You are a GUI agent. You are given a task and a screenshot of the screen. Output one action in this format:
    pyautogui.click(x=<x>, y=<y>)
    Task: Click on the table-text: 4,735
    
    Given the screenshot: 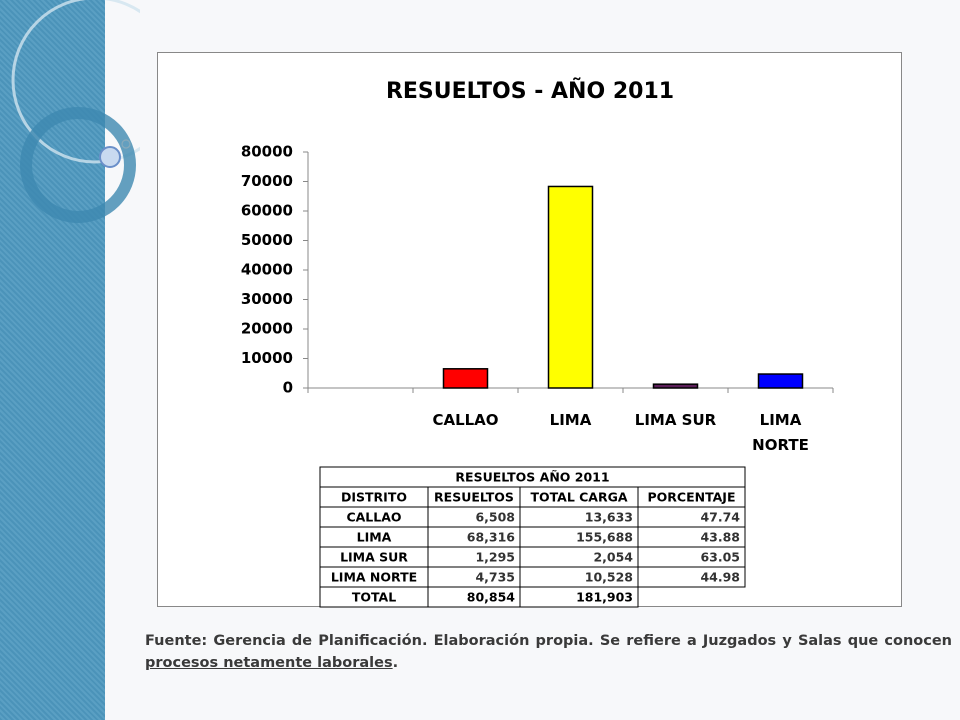 What is the action you would take?
    pyautogui.click(x=495, y=577)
    